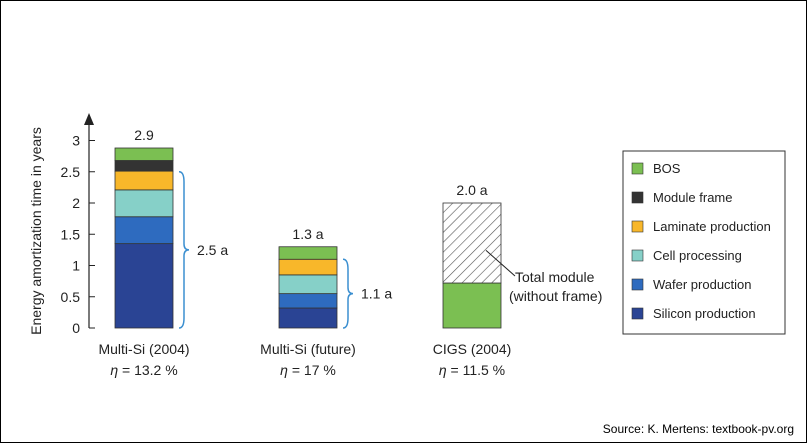  Describe the element at coordinates (667, 168) in the screenshot. I see `legend-label-0: BOS` at that location.